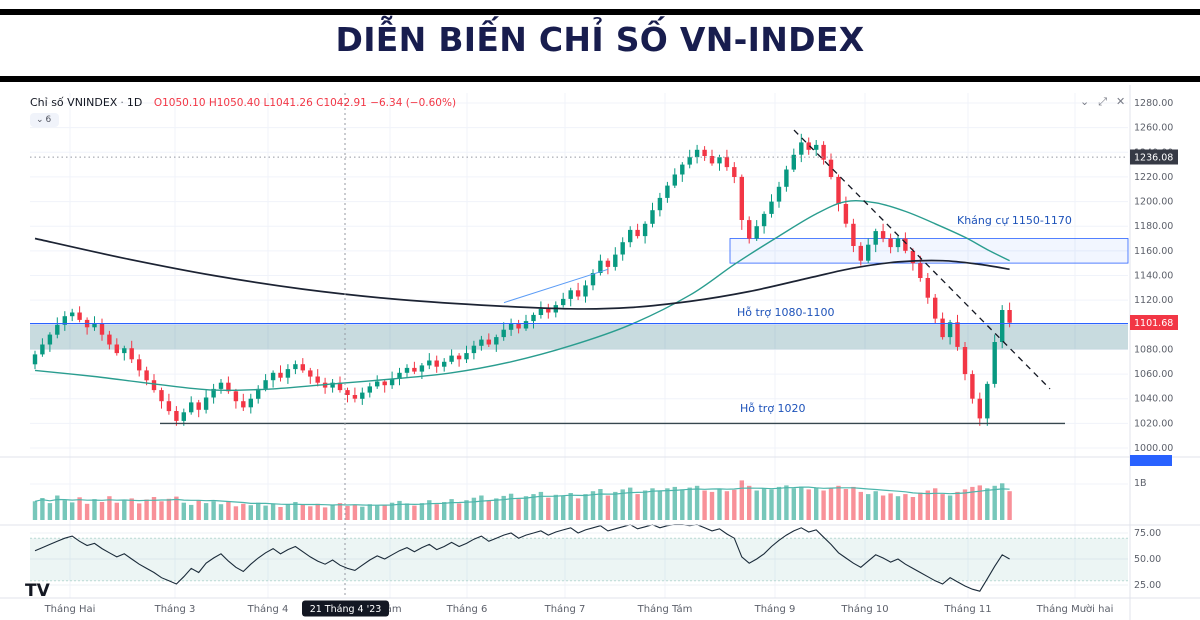 This screenshot has width=1200, height=620. Describe the element at coordinates (1153, 276) in the screenshot. I see `svg-text: 1140.00` at that location.